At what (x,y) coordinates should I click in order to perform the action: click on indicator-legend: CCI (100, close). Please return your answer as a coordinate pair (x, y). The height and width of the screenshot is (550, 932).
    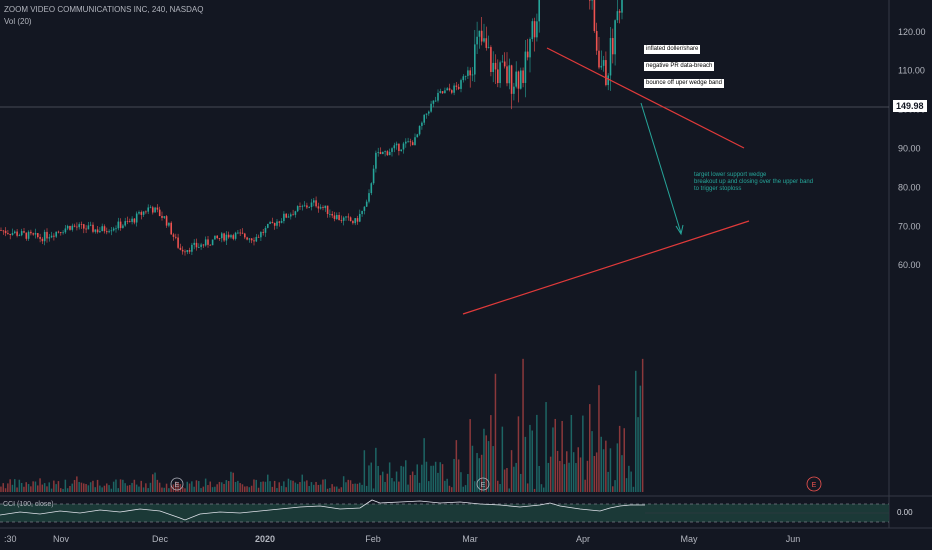
    Looking at the image, I should click on (28, 504).